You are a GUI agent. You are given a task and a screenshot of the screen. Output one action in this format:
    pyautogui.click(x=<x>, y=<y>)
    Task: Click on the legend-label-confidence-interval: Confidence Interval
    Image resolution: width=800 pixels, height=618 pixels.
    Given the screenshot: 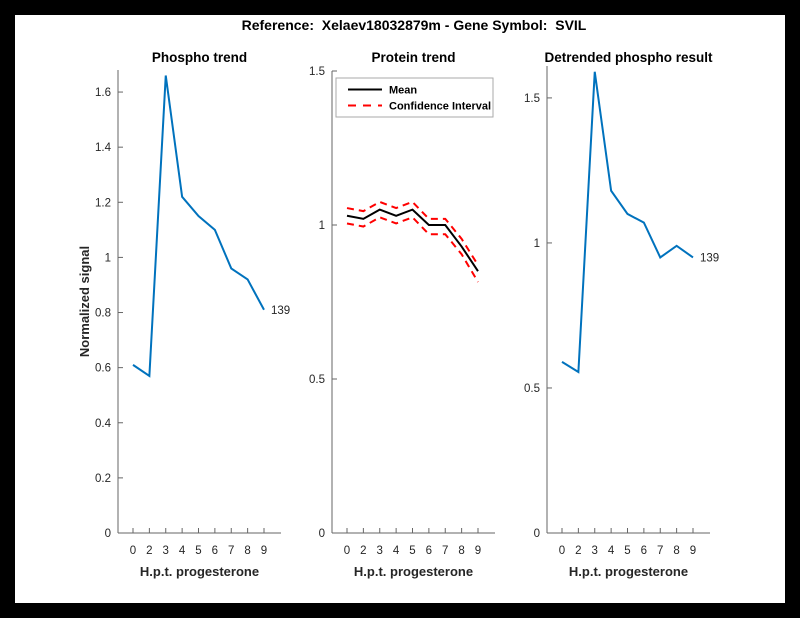 What is the action you would take?
    pyautogui.click(x=440, y=107)
    